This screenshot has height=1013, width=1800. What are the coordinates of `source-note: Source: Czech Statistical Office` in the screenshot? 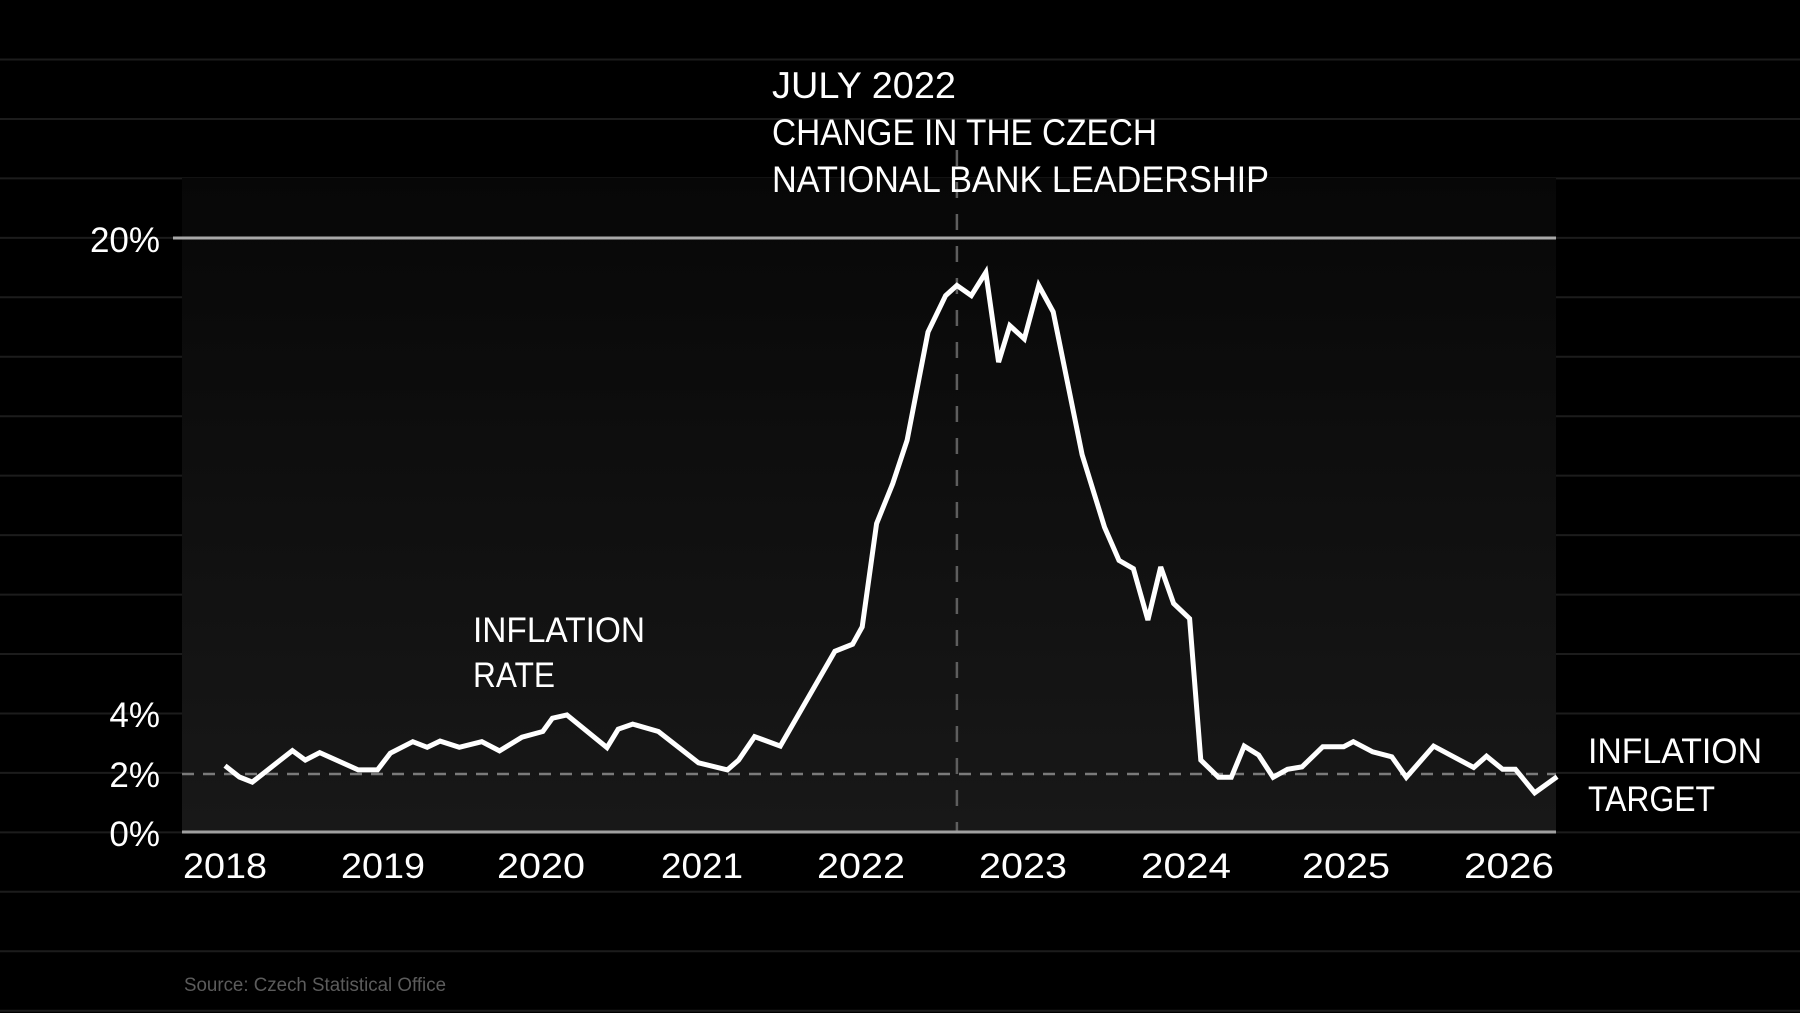 It's located at (315, 985).